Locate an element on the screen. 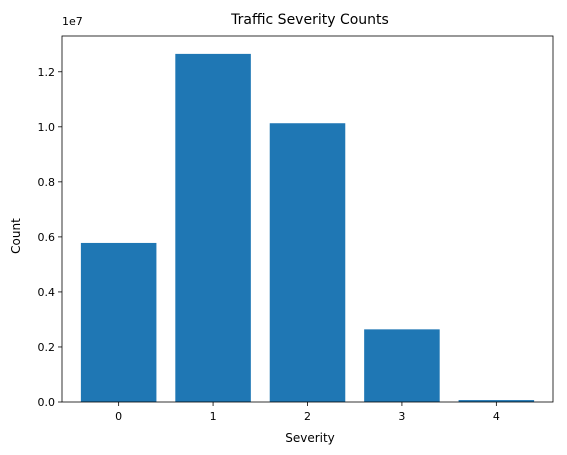  x-tick-label: 3 is located at coordinates (401, 416).